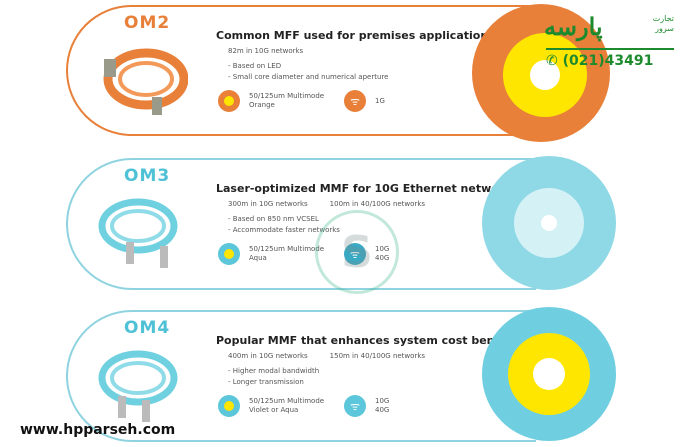  Describe the element at coordinates (274, 371) in the screenshot. I see `feature: - Higher modal bandwidth` at that location.